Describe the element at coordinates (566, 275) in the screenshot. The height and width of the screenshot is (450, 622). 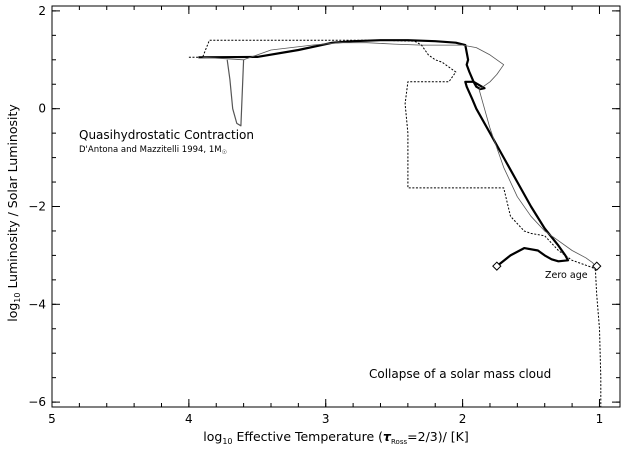
I see `annotation-zero-age: Zero age` at that location.